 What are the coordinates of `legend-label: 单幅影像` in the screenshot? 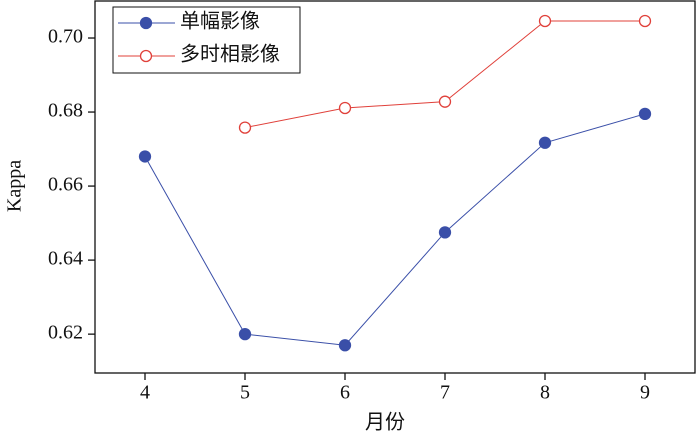 It's located at (220, 21).